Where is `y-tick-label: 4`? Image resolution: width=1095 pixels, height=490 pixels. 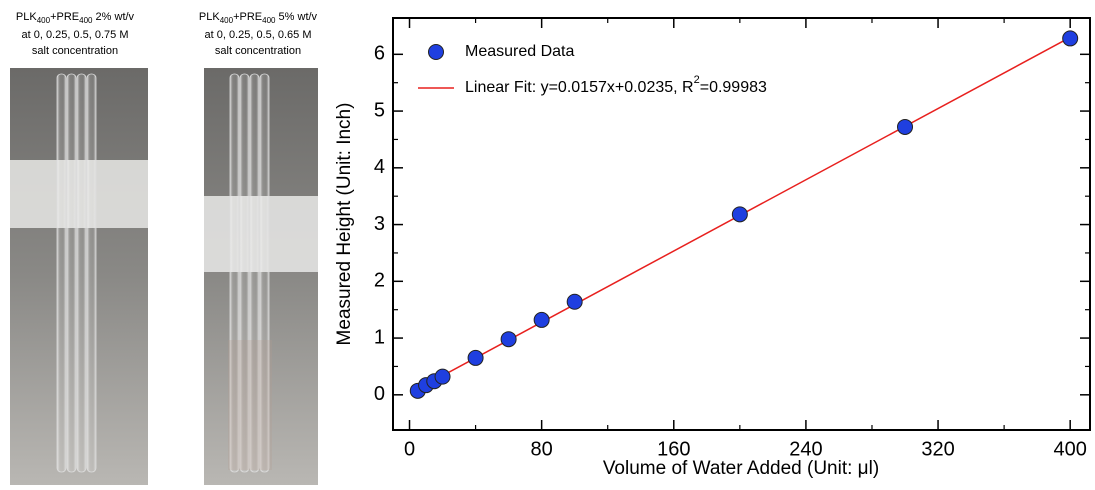
y-tick-label: 4 is located at coordinates (379, 167).